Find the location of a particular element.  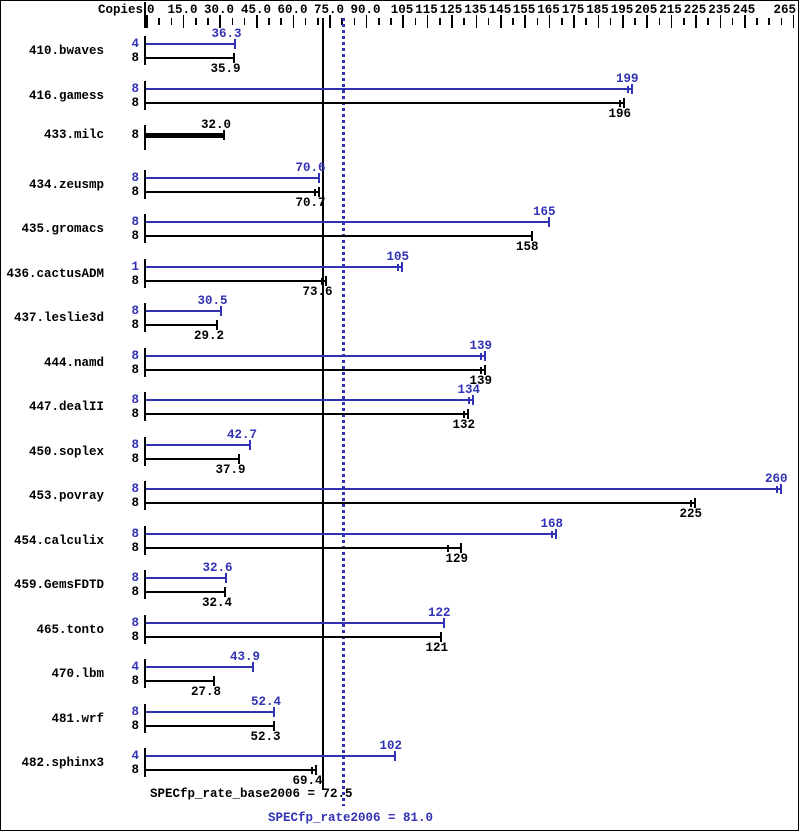

axis-tick-label: 135 is located at coordinates (475, 10).